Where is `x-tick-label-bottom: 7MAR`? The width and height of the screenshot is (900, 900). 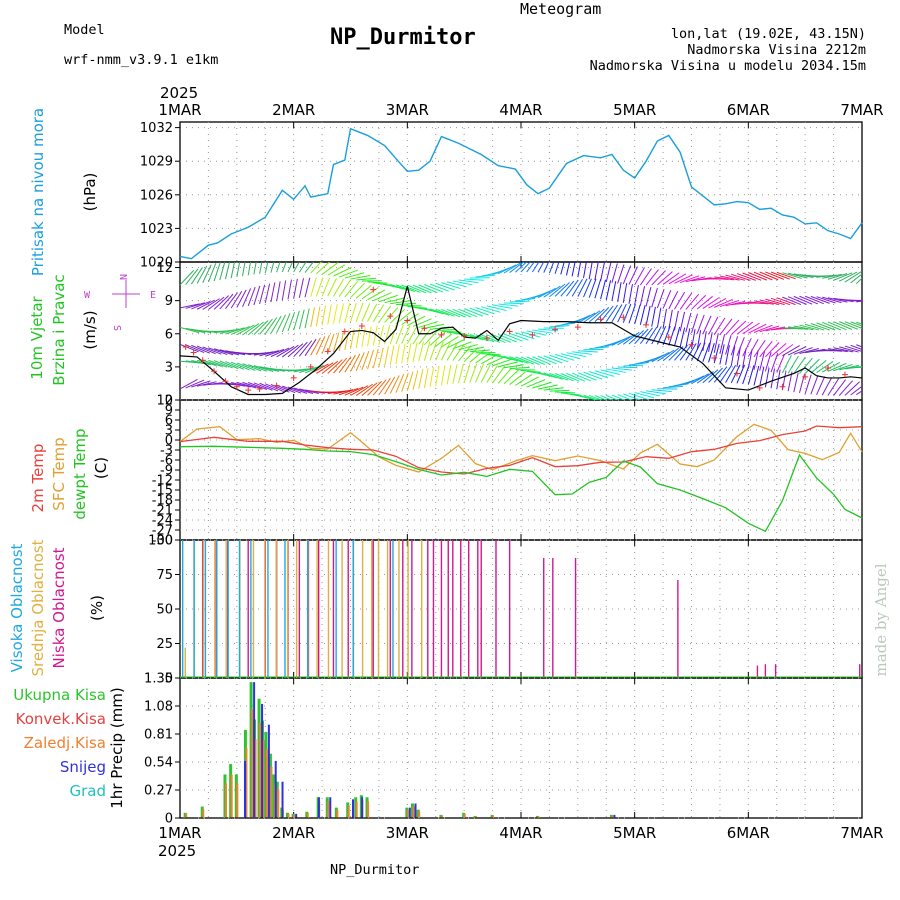 x-tick-label-bottom: 7MAR is located at coordinates (861, 833).